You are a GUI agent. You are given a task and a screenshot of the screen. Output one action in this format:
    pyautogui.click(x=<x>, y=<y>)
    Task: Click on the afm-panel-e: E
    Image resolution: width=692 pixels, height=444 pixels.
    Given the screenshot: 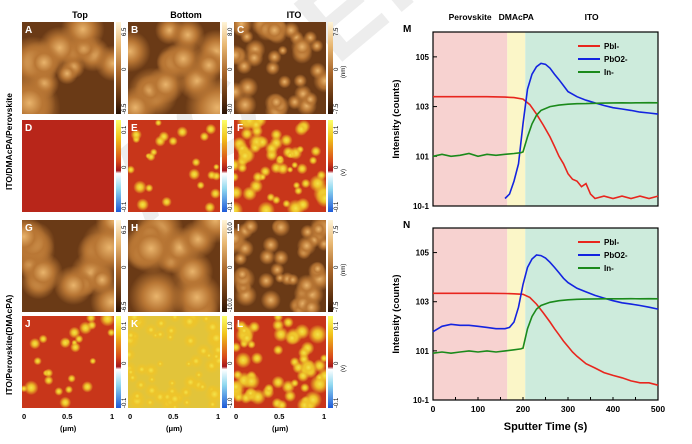 What is the action you would take?
    pyautogui.click(x=174, y=166)
    